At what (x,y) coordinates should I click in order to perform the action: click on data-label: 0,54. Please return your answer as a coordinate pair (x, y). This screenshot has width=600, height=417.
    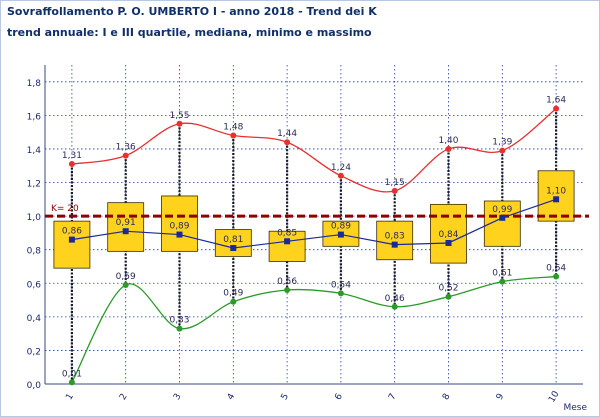
    Looking at the image, I should click on (341, 285).